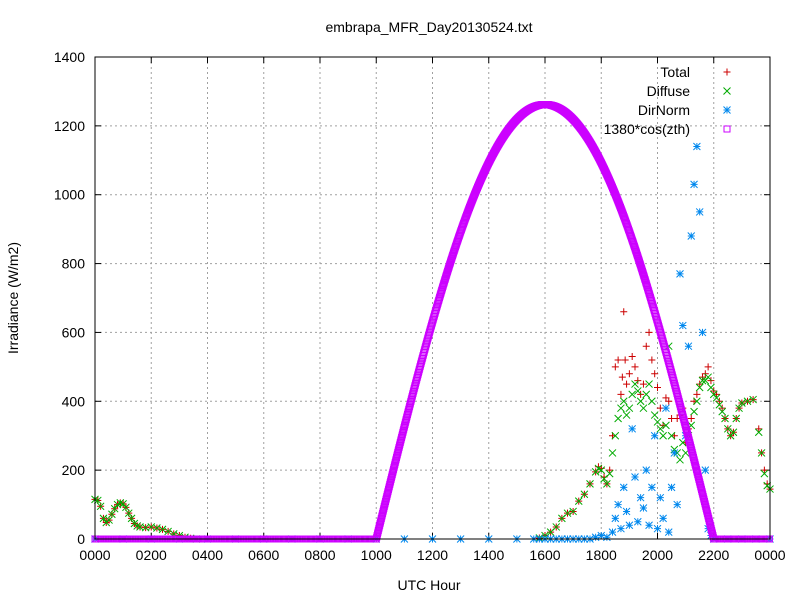 This screenshot has width=800, height=600. I want to click on x-tick-label: 1000, so click(376, 555).